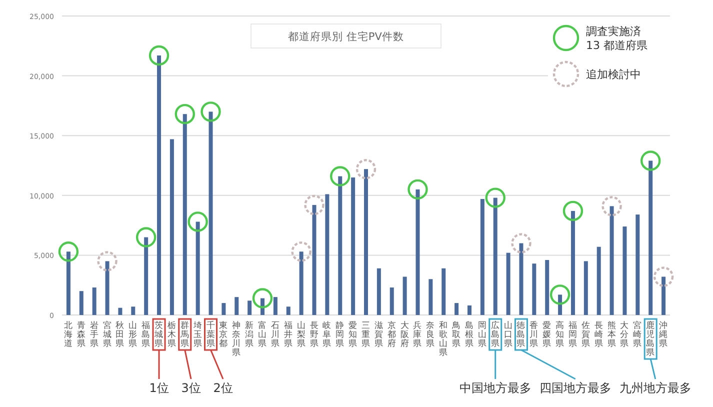  I want to click on annotation: 2位, so click(223, 388).